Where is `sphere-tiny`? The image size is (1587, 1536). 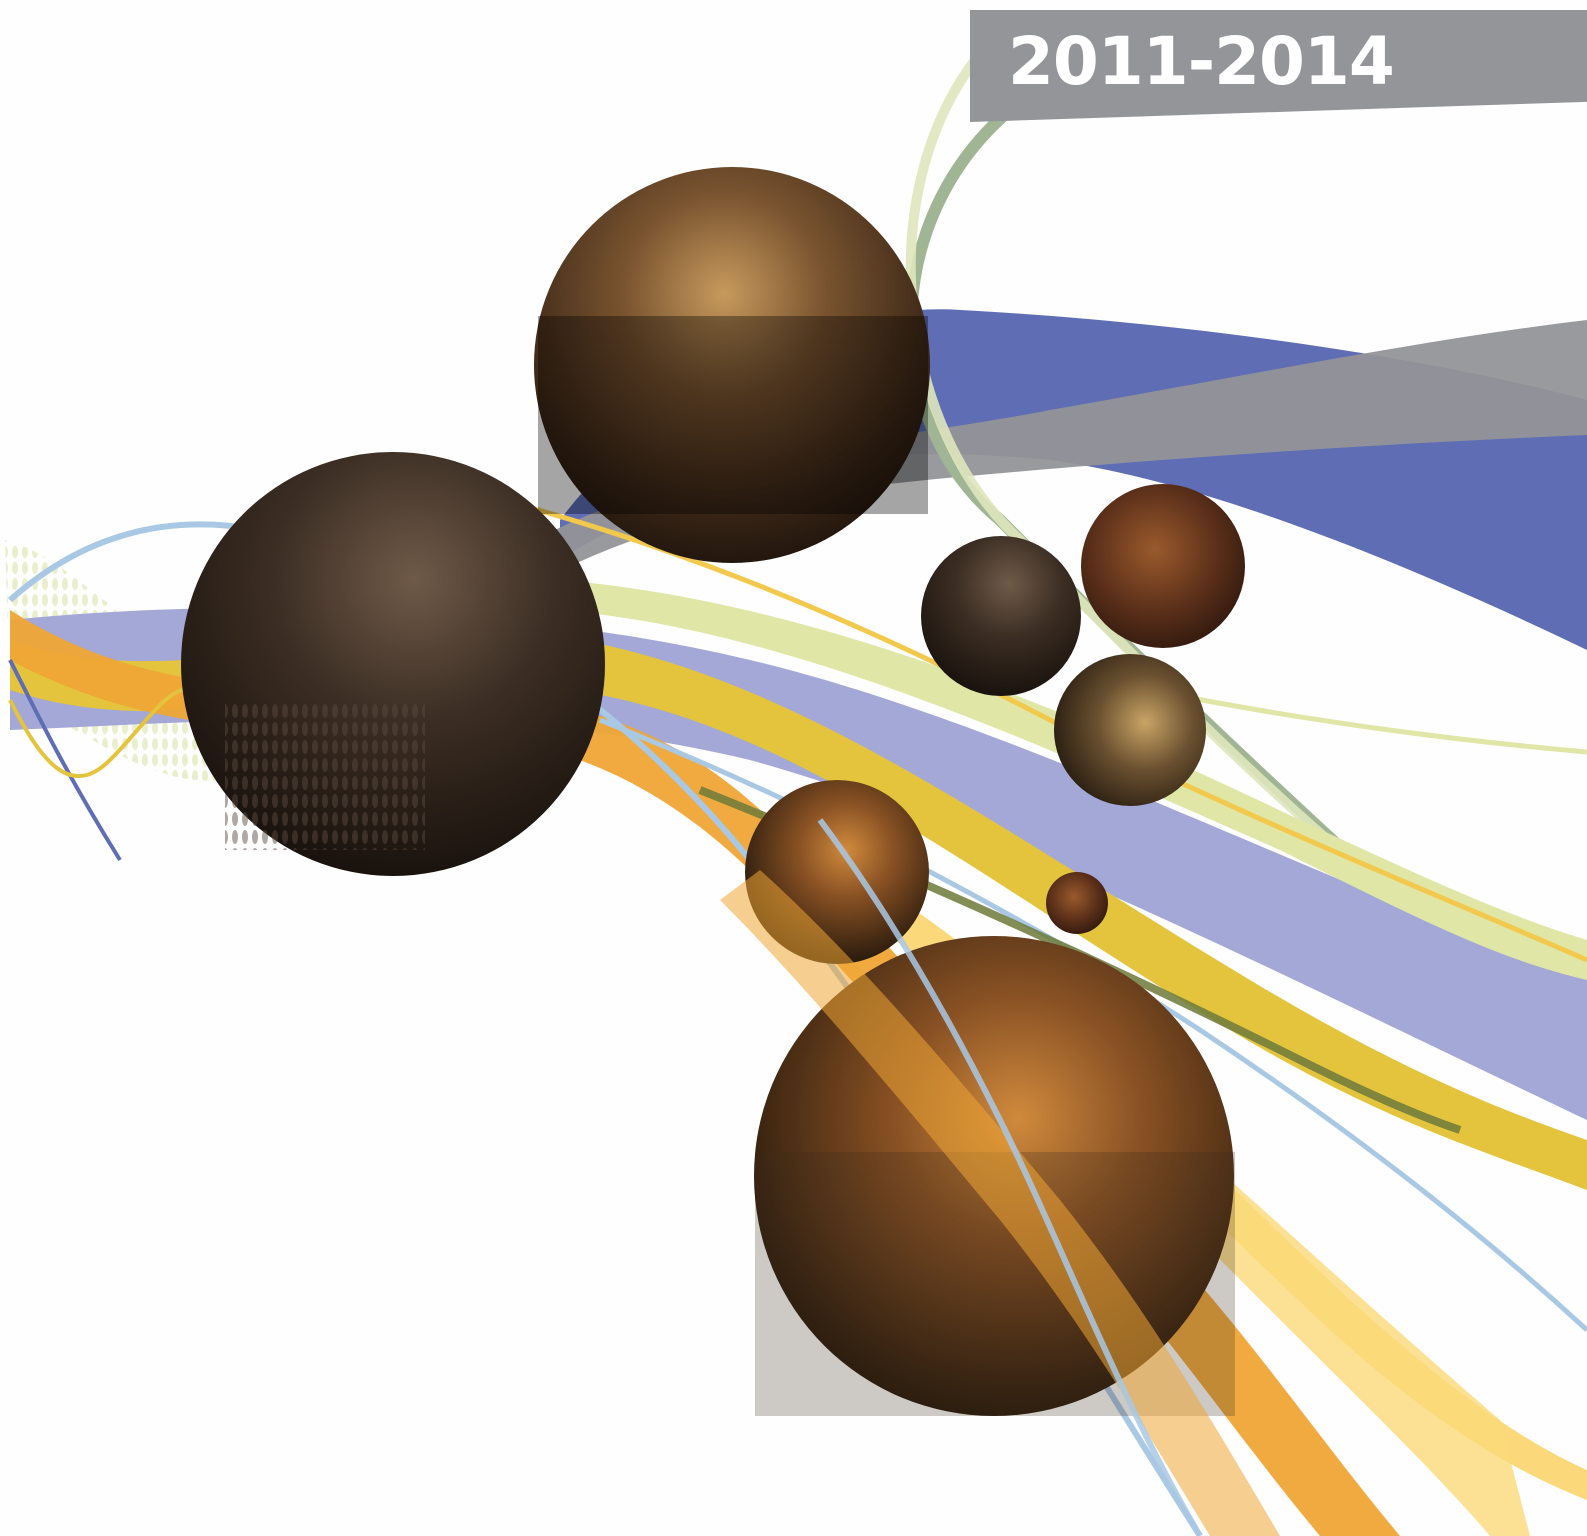
sphere-tiny is located at coordinates (1077, 903).